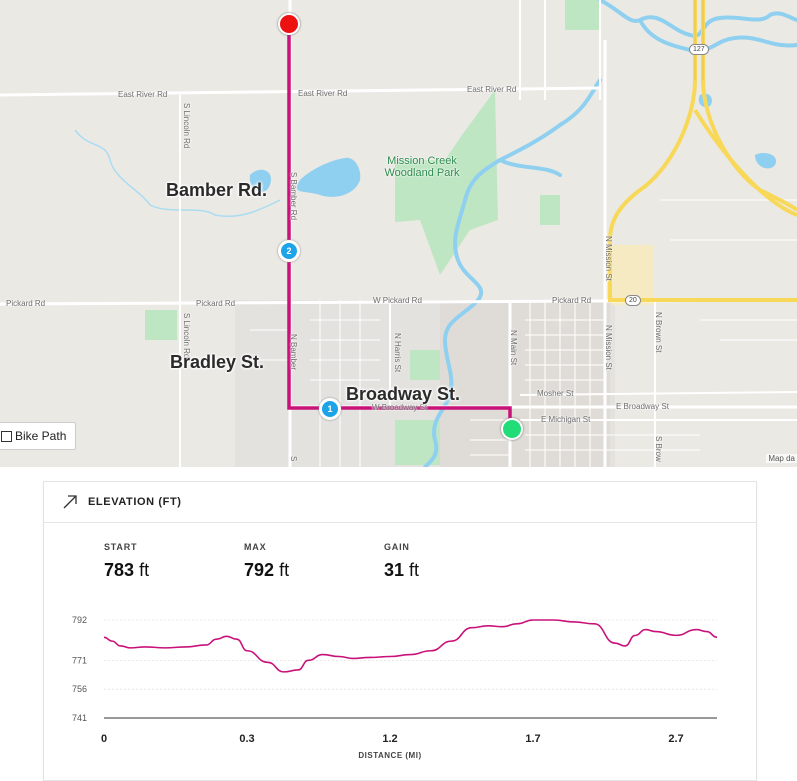 The image size is (797, 781). What do you see at coordinates (389, 755) in the screenshot?
I see `x-axis-label: DISTANCE (MI)` at bounding box center [389, 755].